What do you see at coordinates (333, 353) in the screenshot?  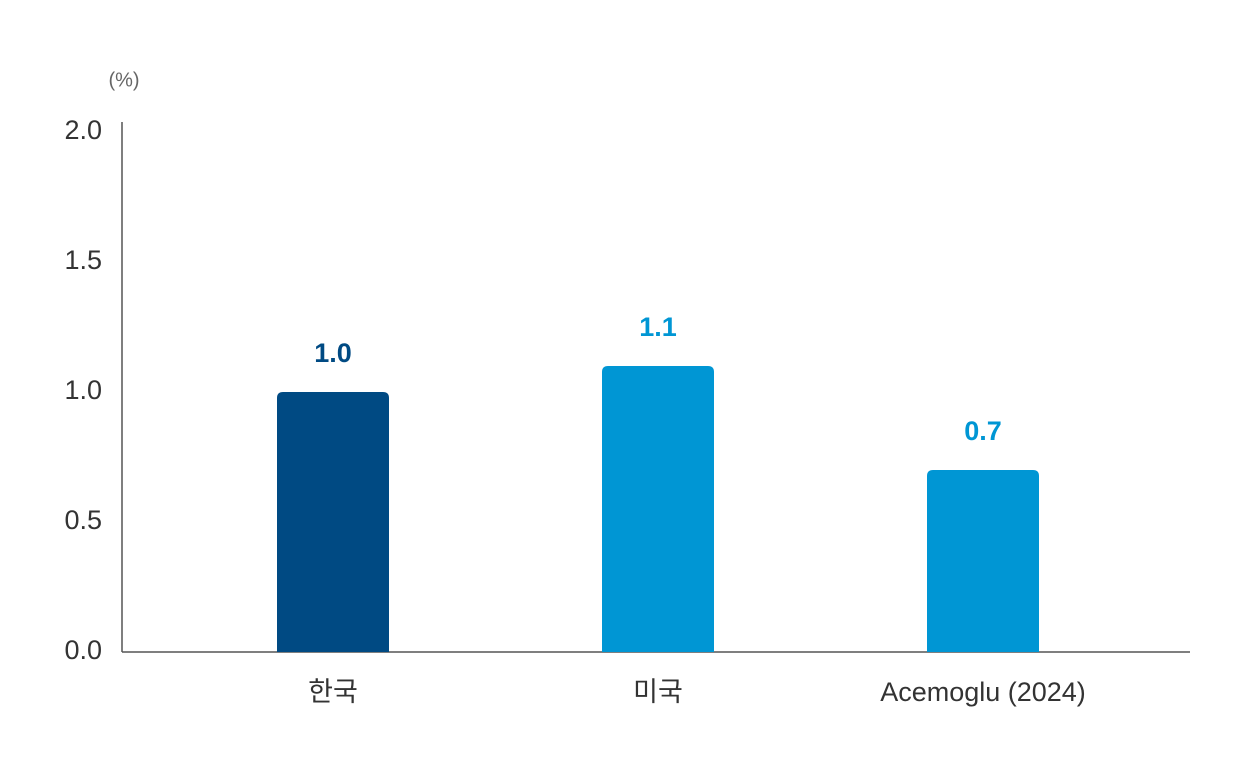 I see `value-label: 1.0` at bounding box center [333, 353].